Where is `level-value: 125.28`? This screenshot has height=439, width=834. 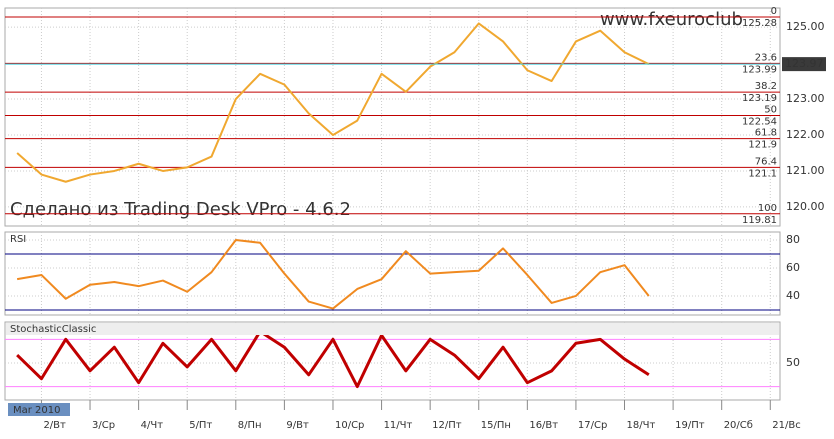 level-value: 125.28 is located at coordinates (759, 23).